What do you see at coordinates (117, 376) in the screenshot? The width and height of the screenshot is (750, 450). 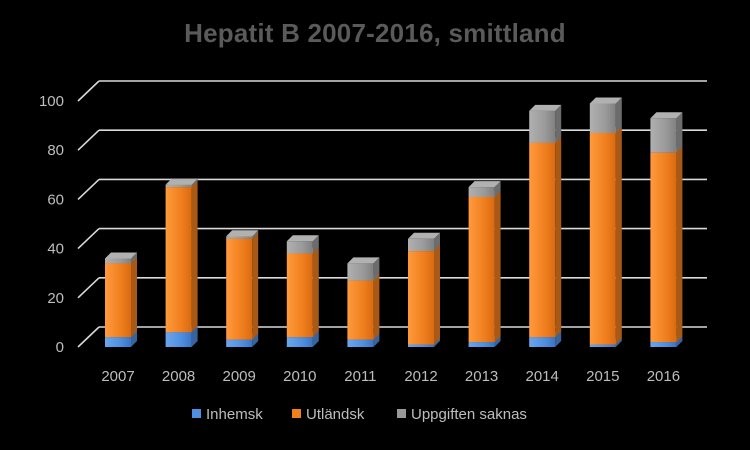 I see `x-tick-label: 2007` at bounding box center [117, 376].